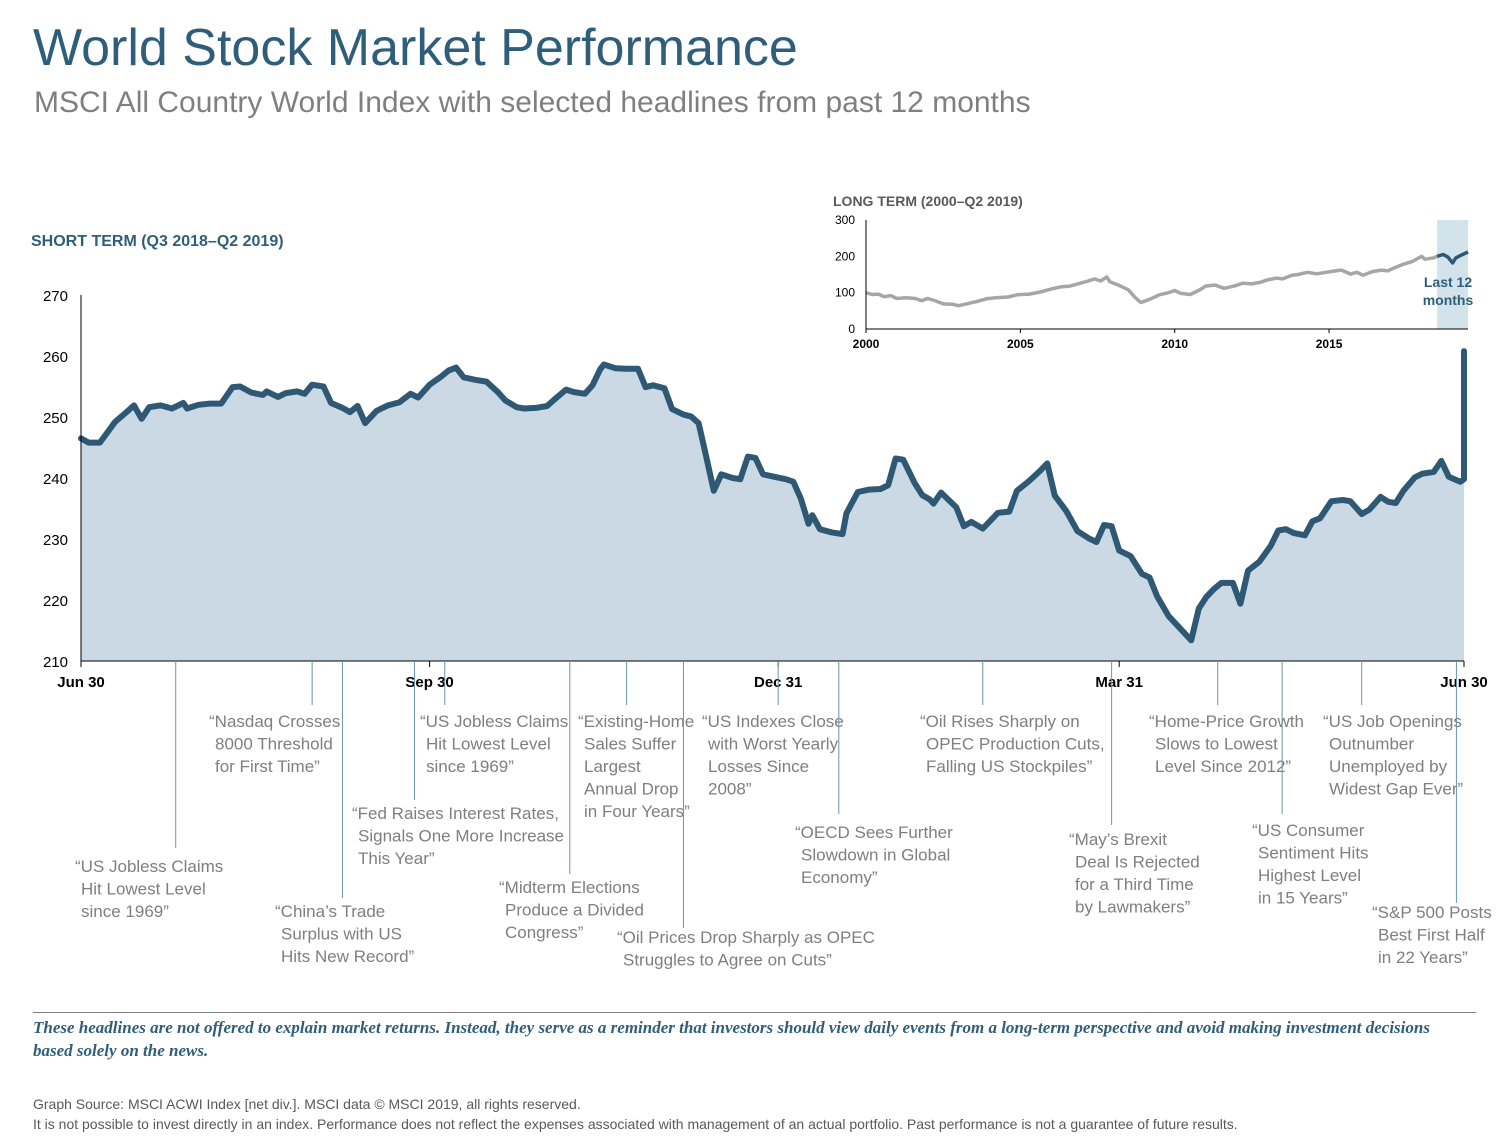 The image size is (1508, 1143). What do you see at coordinates (637, 811) in the screenshot?
I see `headline-line: in Four Years”` at bounding box center [637, 811].